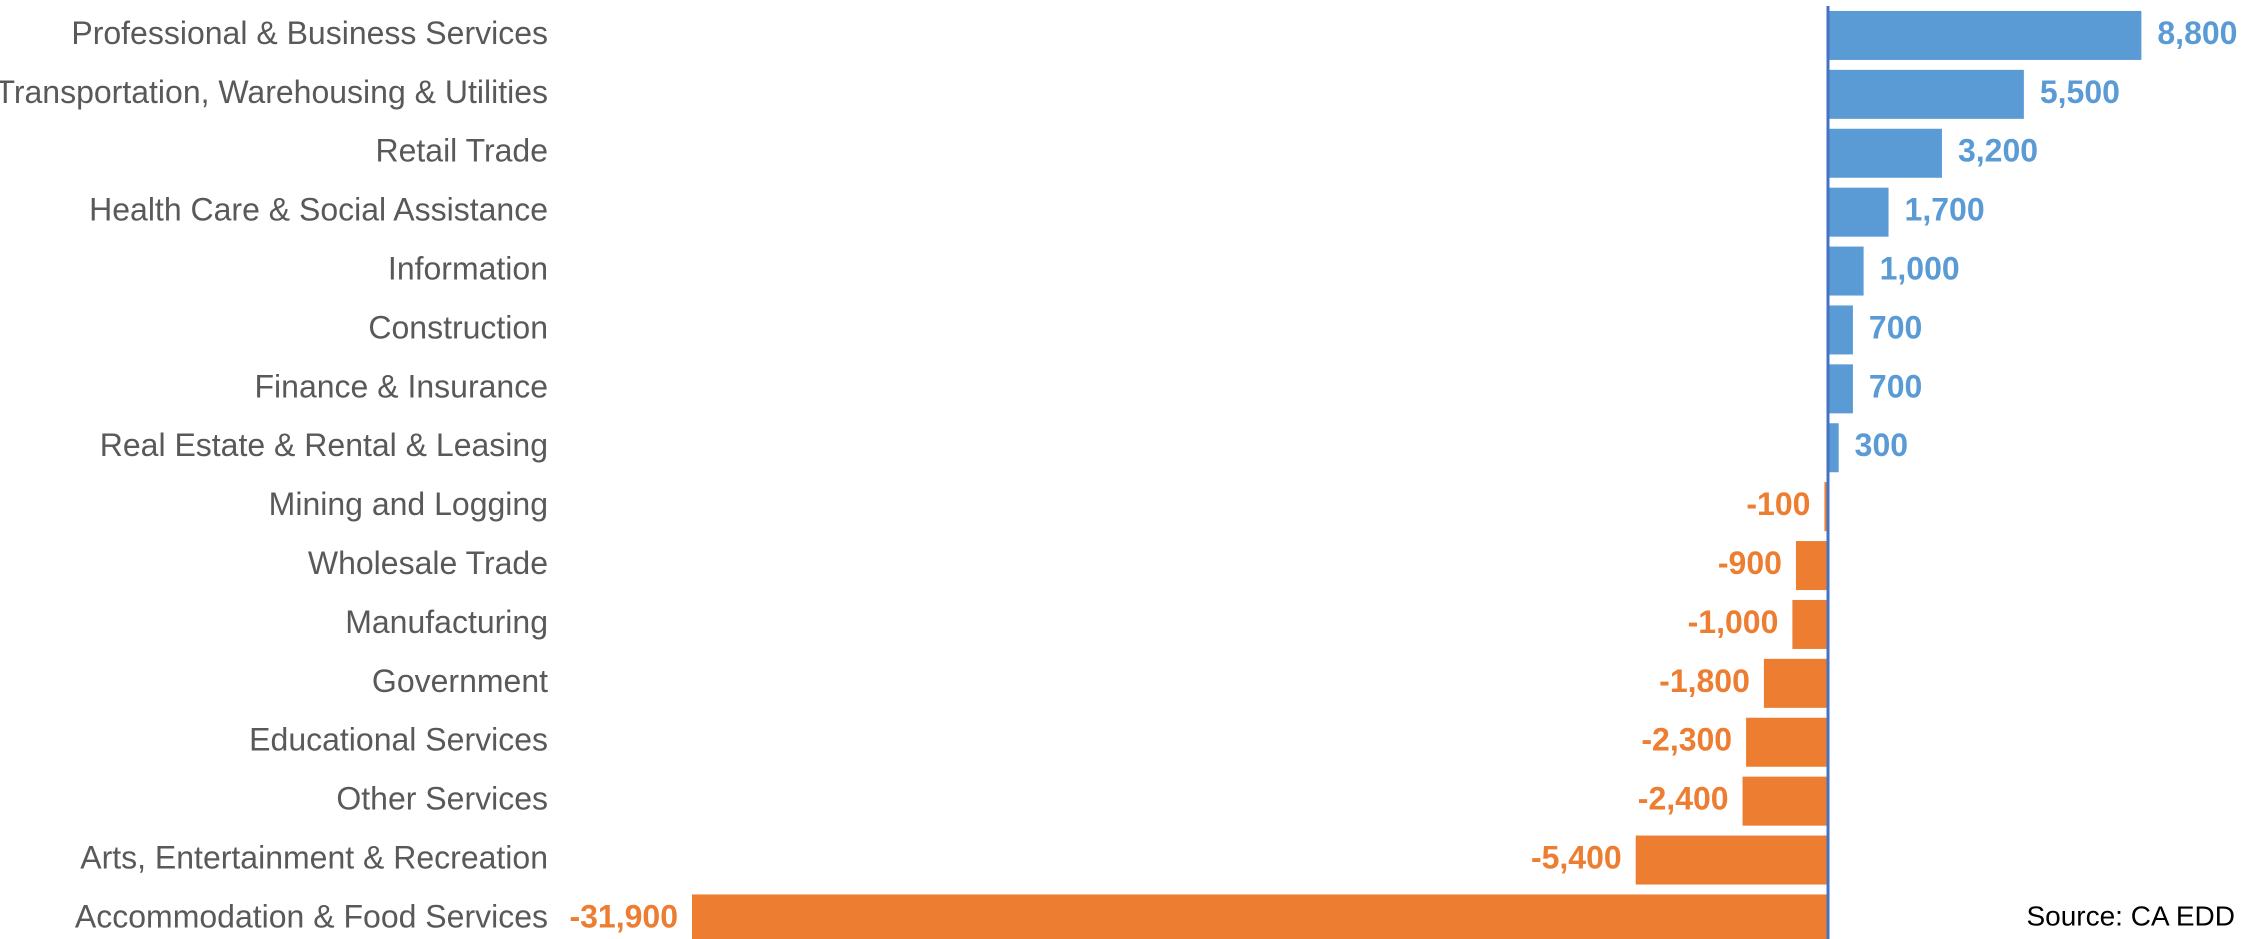 This screenshot has width=2249, height=939. I want to click on value-label: 1,000, so click(1920, 269).